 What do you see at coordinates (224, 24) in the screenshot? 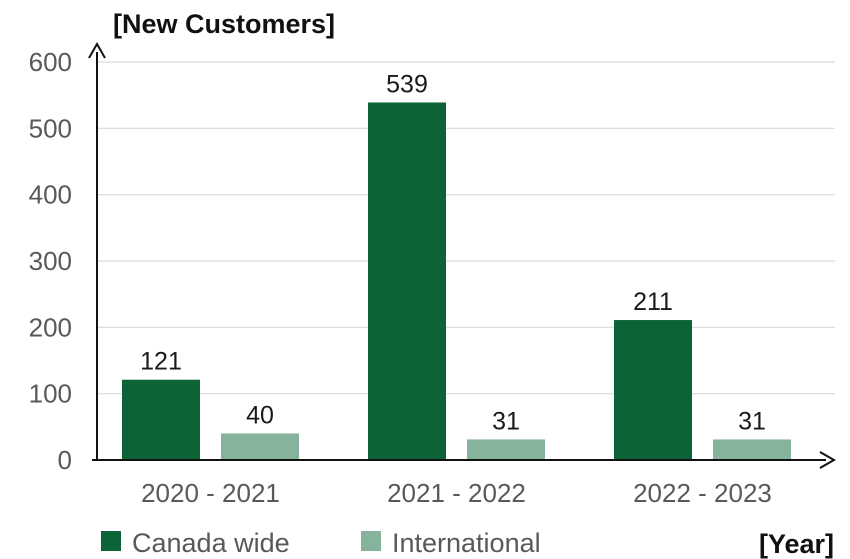
I see `y-axis-title: [New Customers]` at bounding box center [224, 24].